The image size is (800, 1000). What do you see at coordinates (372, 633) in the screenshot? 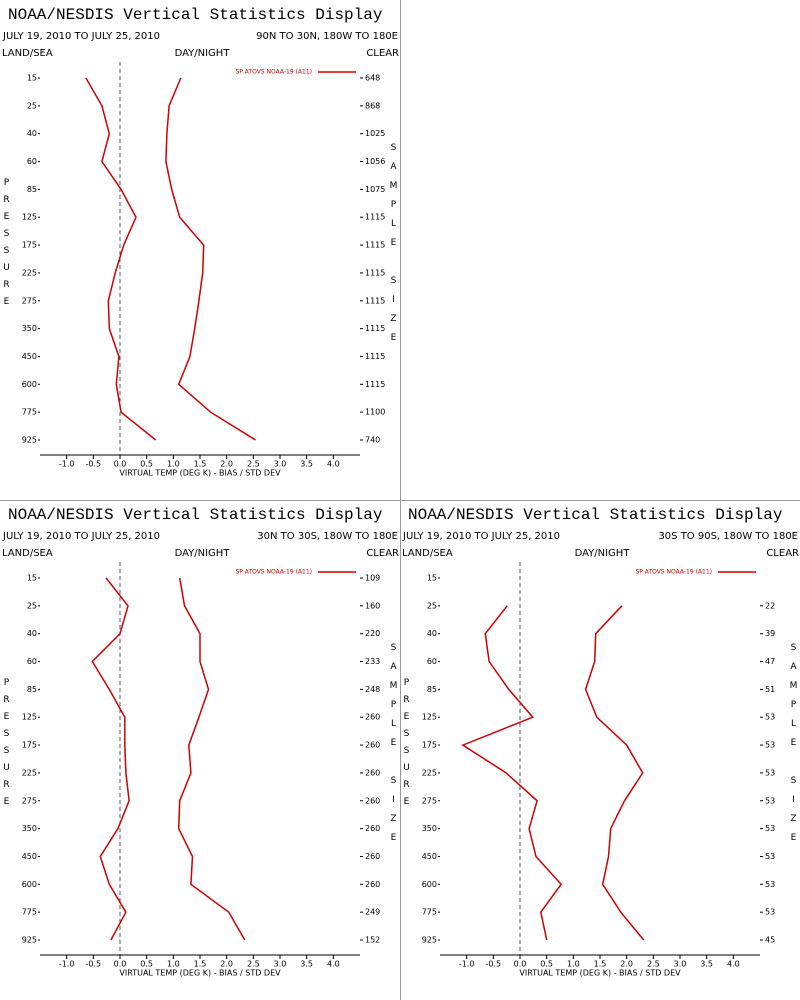
I see `sample-size-label: 220` at bounding box center [372, 633].